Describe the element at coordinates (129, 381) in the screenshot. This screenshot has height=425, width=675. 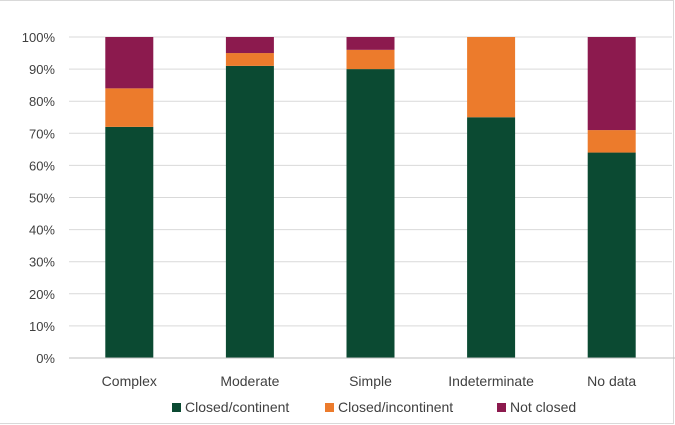
I see `x-tick-label: Complex` at that location.